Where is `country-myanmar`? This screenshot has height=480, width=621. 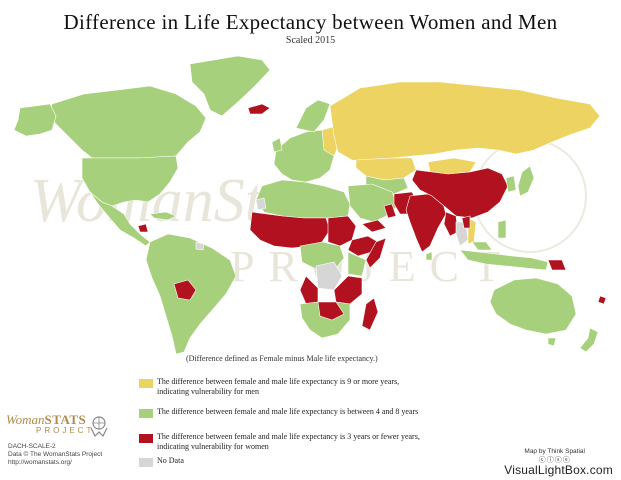
country-myanmar is located at coordinates (451, 224).